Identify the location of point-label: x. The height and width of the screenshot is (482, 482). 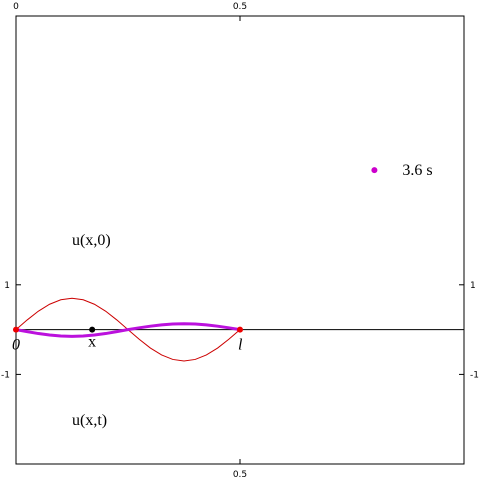
(92, 342).